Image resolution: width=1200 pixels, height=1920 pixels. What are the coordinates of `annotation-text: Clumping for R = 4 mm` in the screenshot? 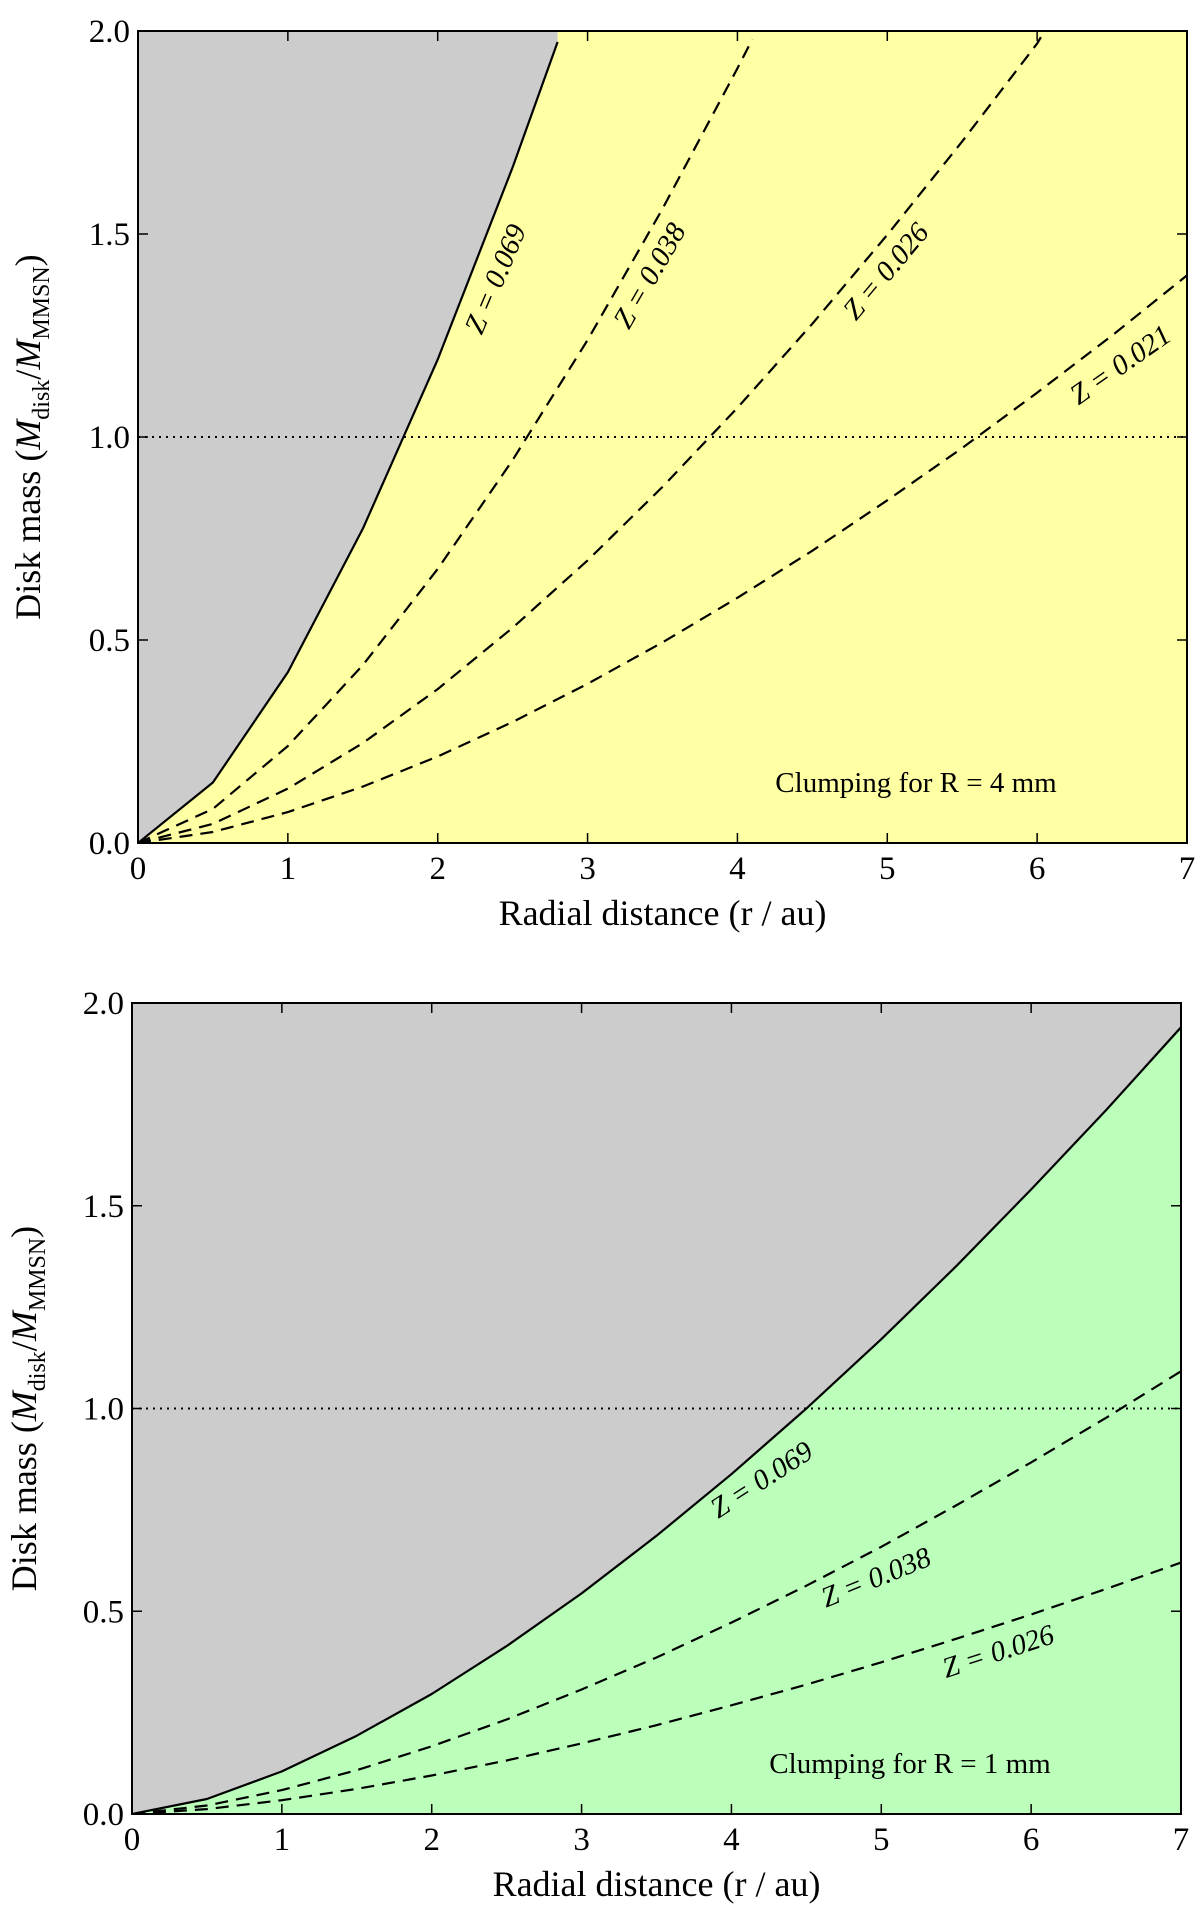 It's located at (916, 783).